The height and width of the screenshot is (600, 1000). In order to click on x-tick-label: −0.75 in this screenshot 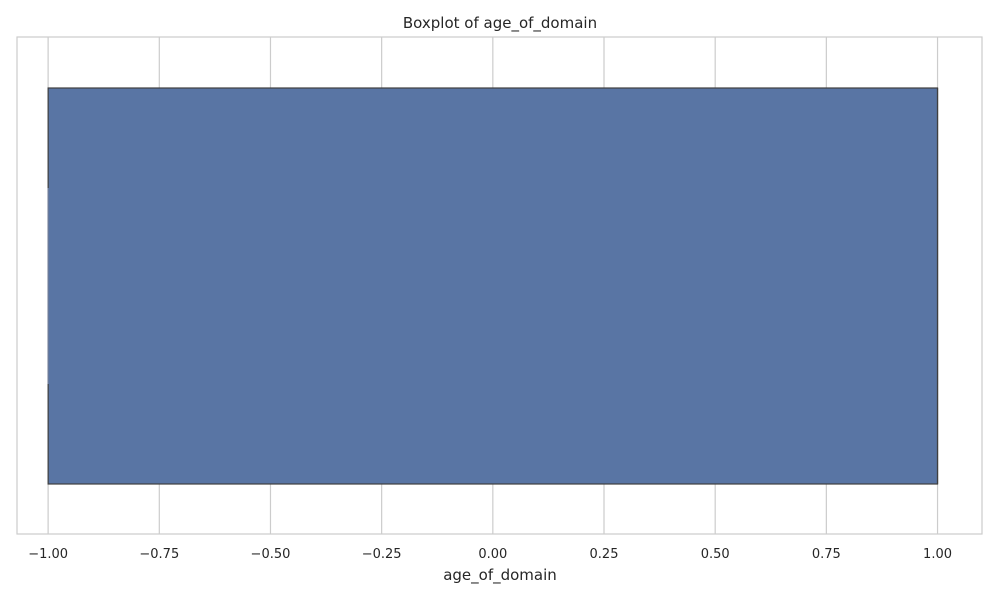, I will do `click(159, 554)`.